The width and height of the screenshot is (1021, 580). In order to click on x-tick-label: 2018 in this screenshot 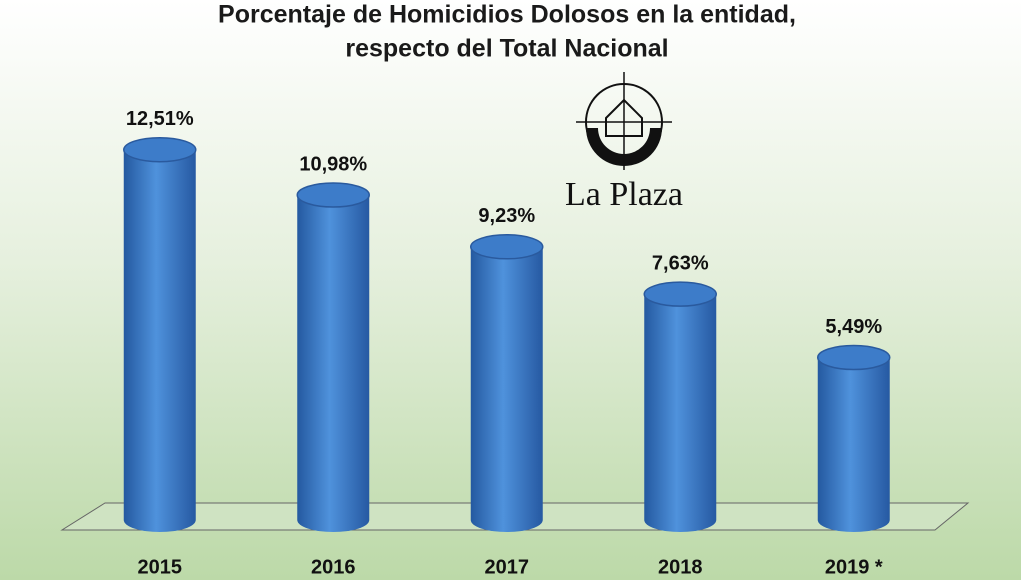, I will do `click(680, 567)`.